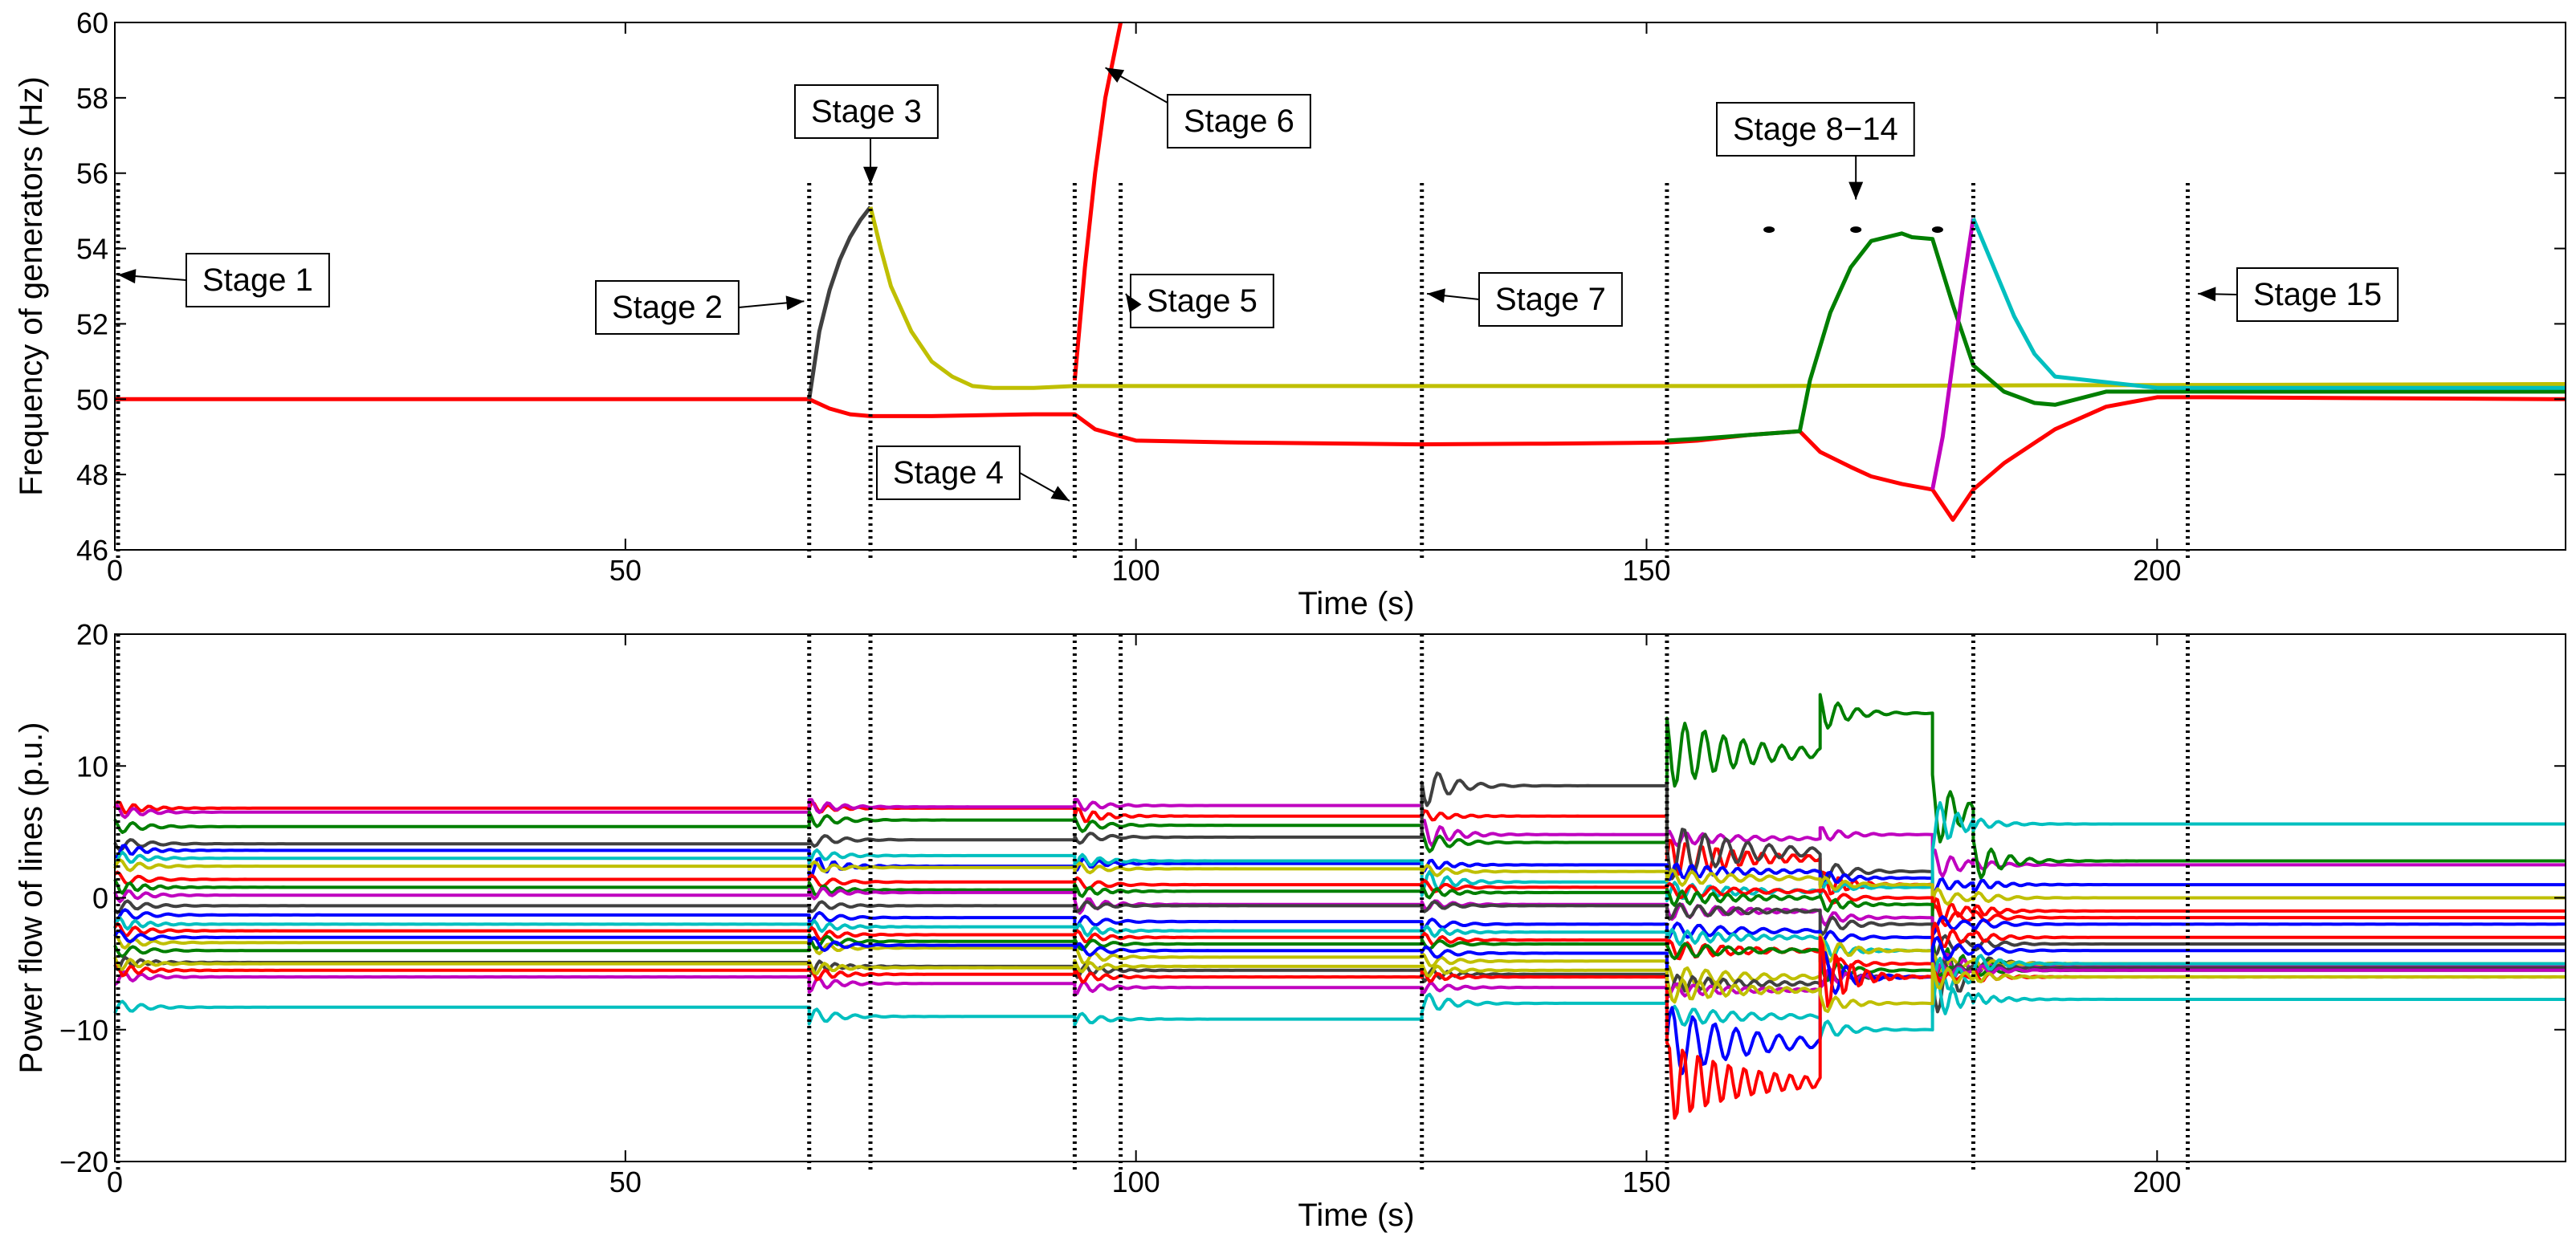 This screenshot has height=1245, width=2576. I want to click on annotation-stage6: Stage 6, so click(1208, 108).